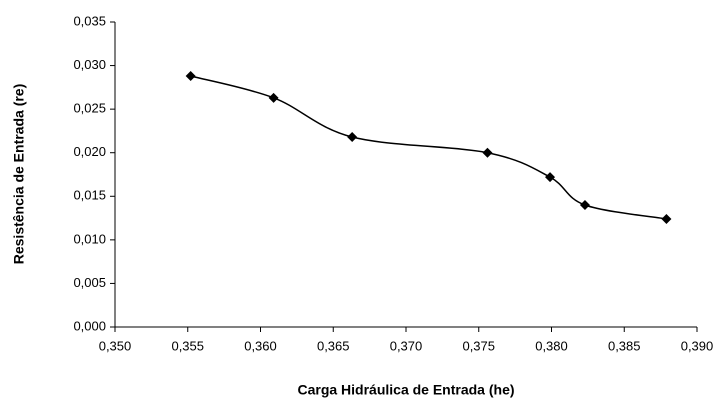 This screenshot has width=721, height=401. What do you see at coordinates (260, 345) in the screenshot?
I see `x-tick-label: 0,360` at bounding box center [260, 345].